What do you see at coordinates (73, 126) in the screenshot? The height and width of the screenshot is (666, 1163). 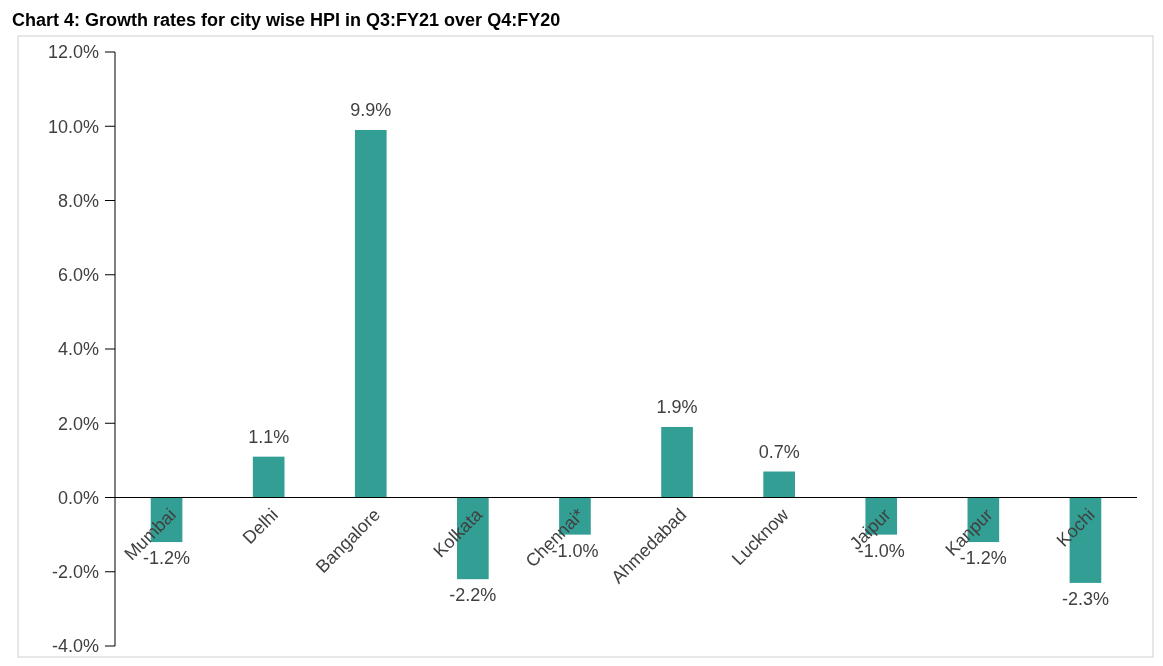 I see `y-tick-label: 10.0%` at bounding box center [73, 126].